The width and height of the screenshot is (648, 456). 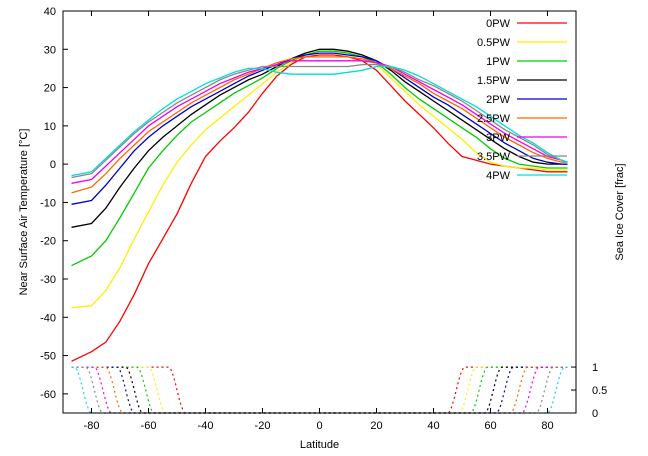 I want to click on x-tick-label: -20, so click(x=263, y=426).